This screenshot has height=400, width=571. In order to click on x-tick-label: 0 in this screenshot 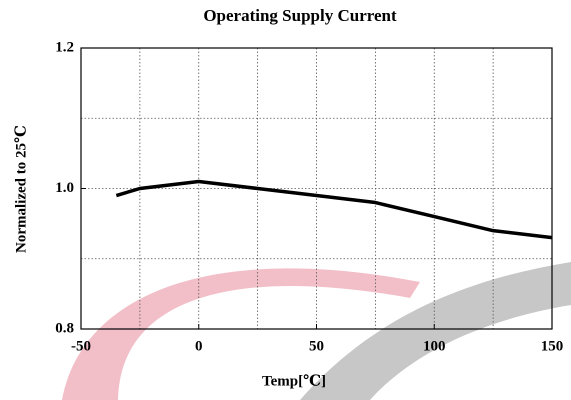, I will do `click(199, 346)`.